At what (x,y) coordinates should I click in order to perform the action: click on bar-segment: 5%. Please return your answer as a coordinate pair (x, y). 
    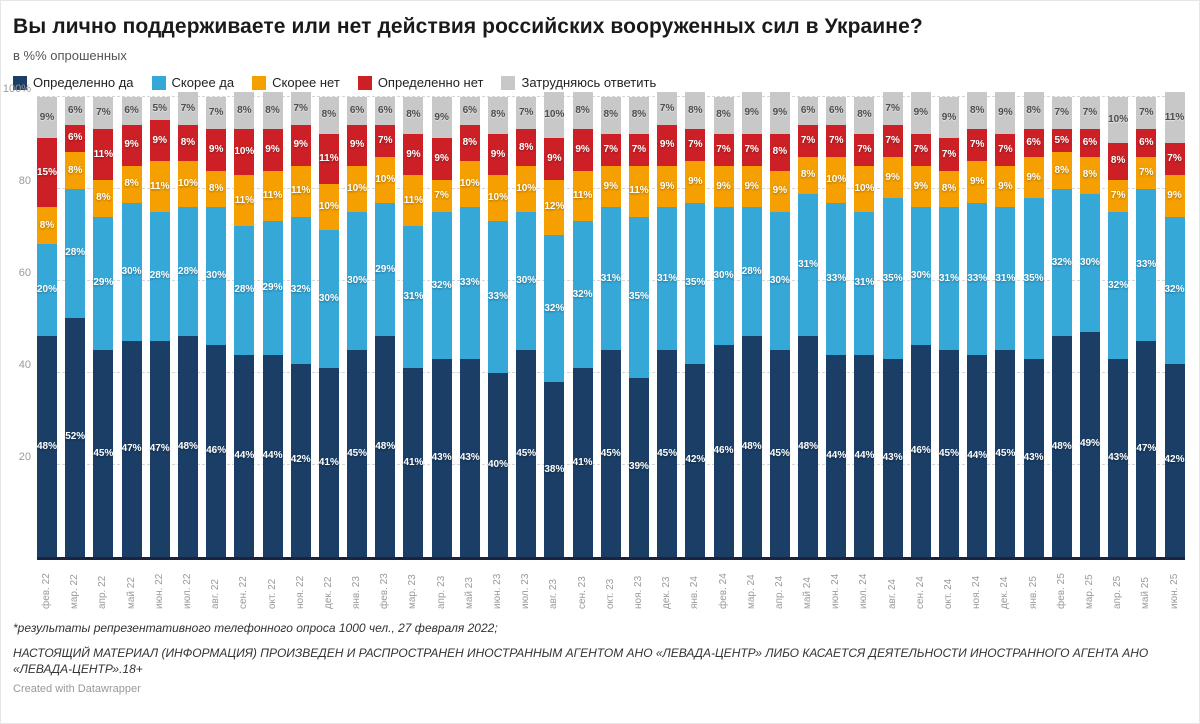
    Looking at the image, I should click on (1061, 141).